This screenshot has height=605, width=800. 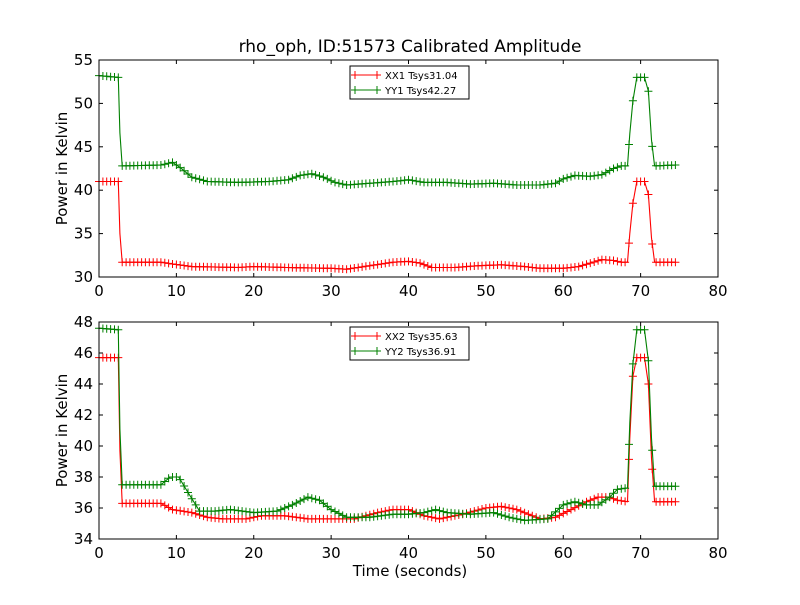 I want to click on y-tick-label: 50, so click(x=83, y=103).